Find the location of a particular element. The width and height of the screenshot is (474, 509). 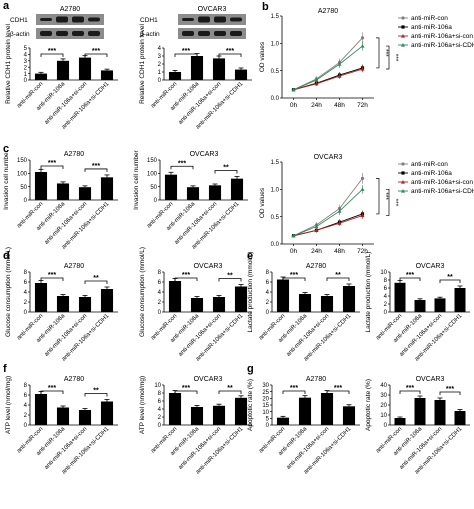

y-tick-label: 20 is located at coordinates (265, 400).